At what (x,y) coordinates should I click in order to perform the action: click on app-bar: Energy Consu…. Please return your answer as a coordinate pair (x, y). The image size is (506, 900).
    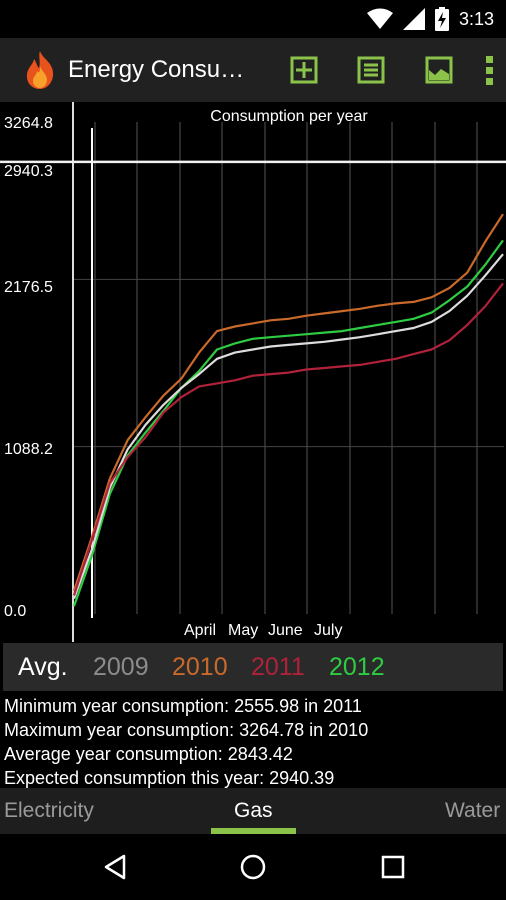
    Looking at the image, I should click on (253, 70).